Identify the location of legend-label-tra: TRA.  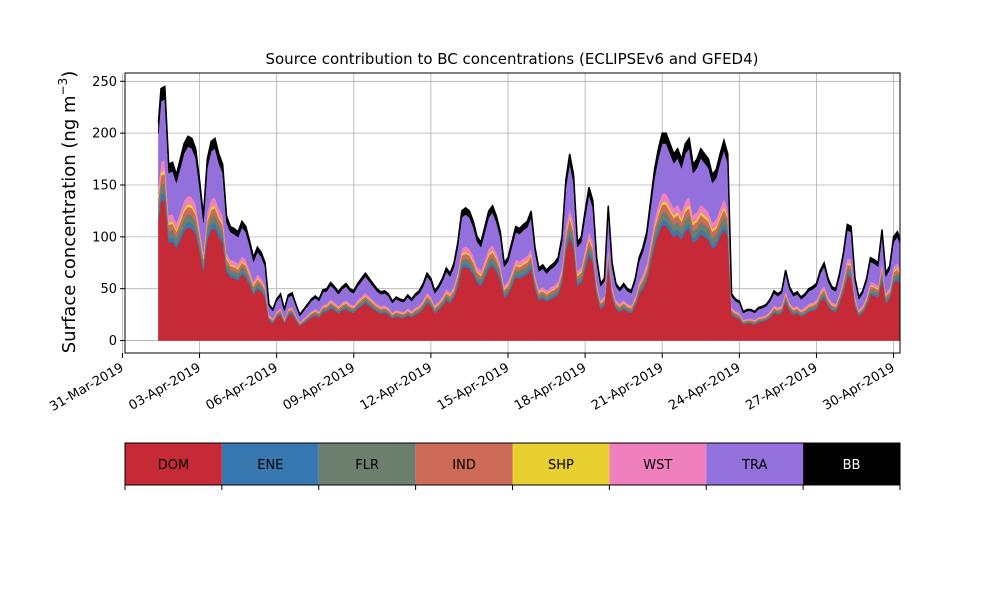
(754, 465).